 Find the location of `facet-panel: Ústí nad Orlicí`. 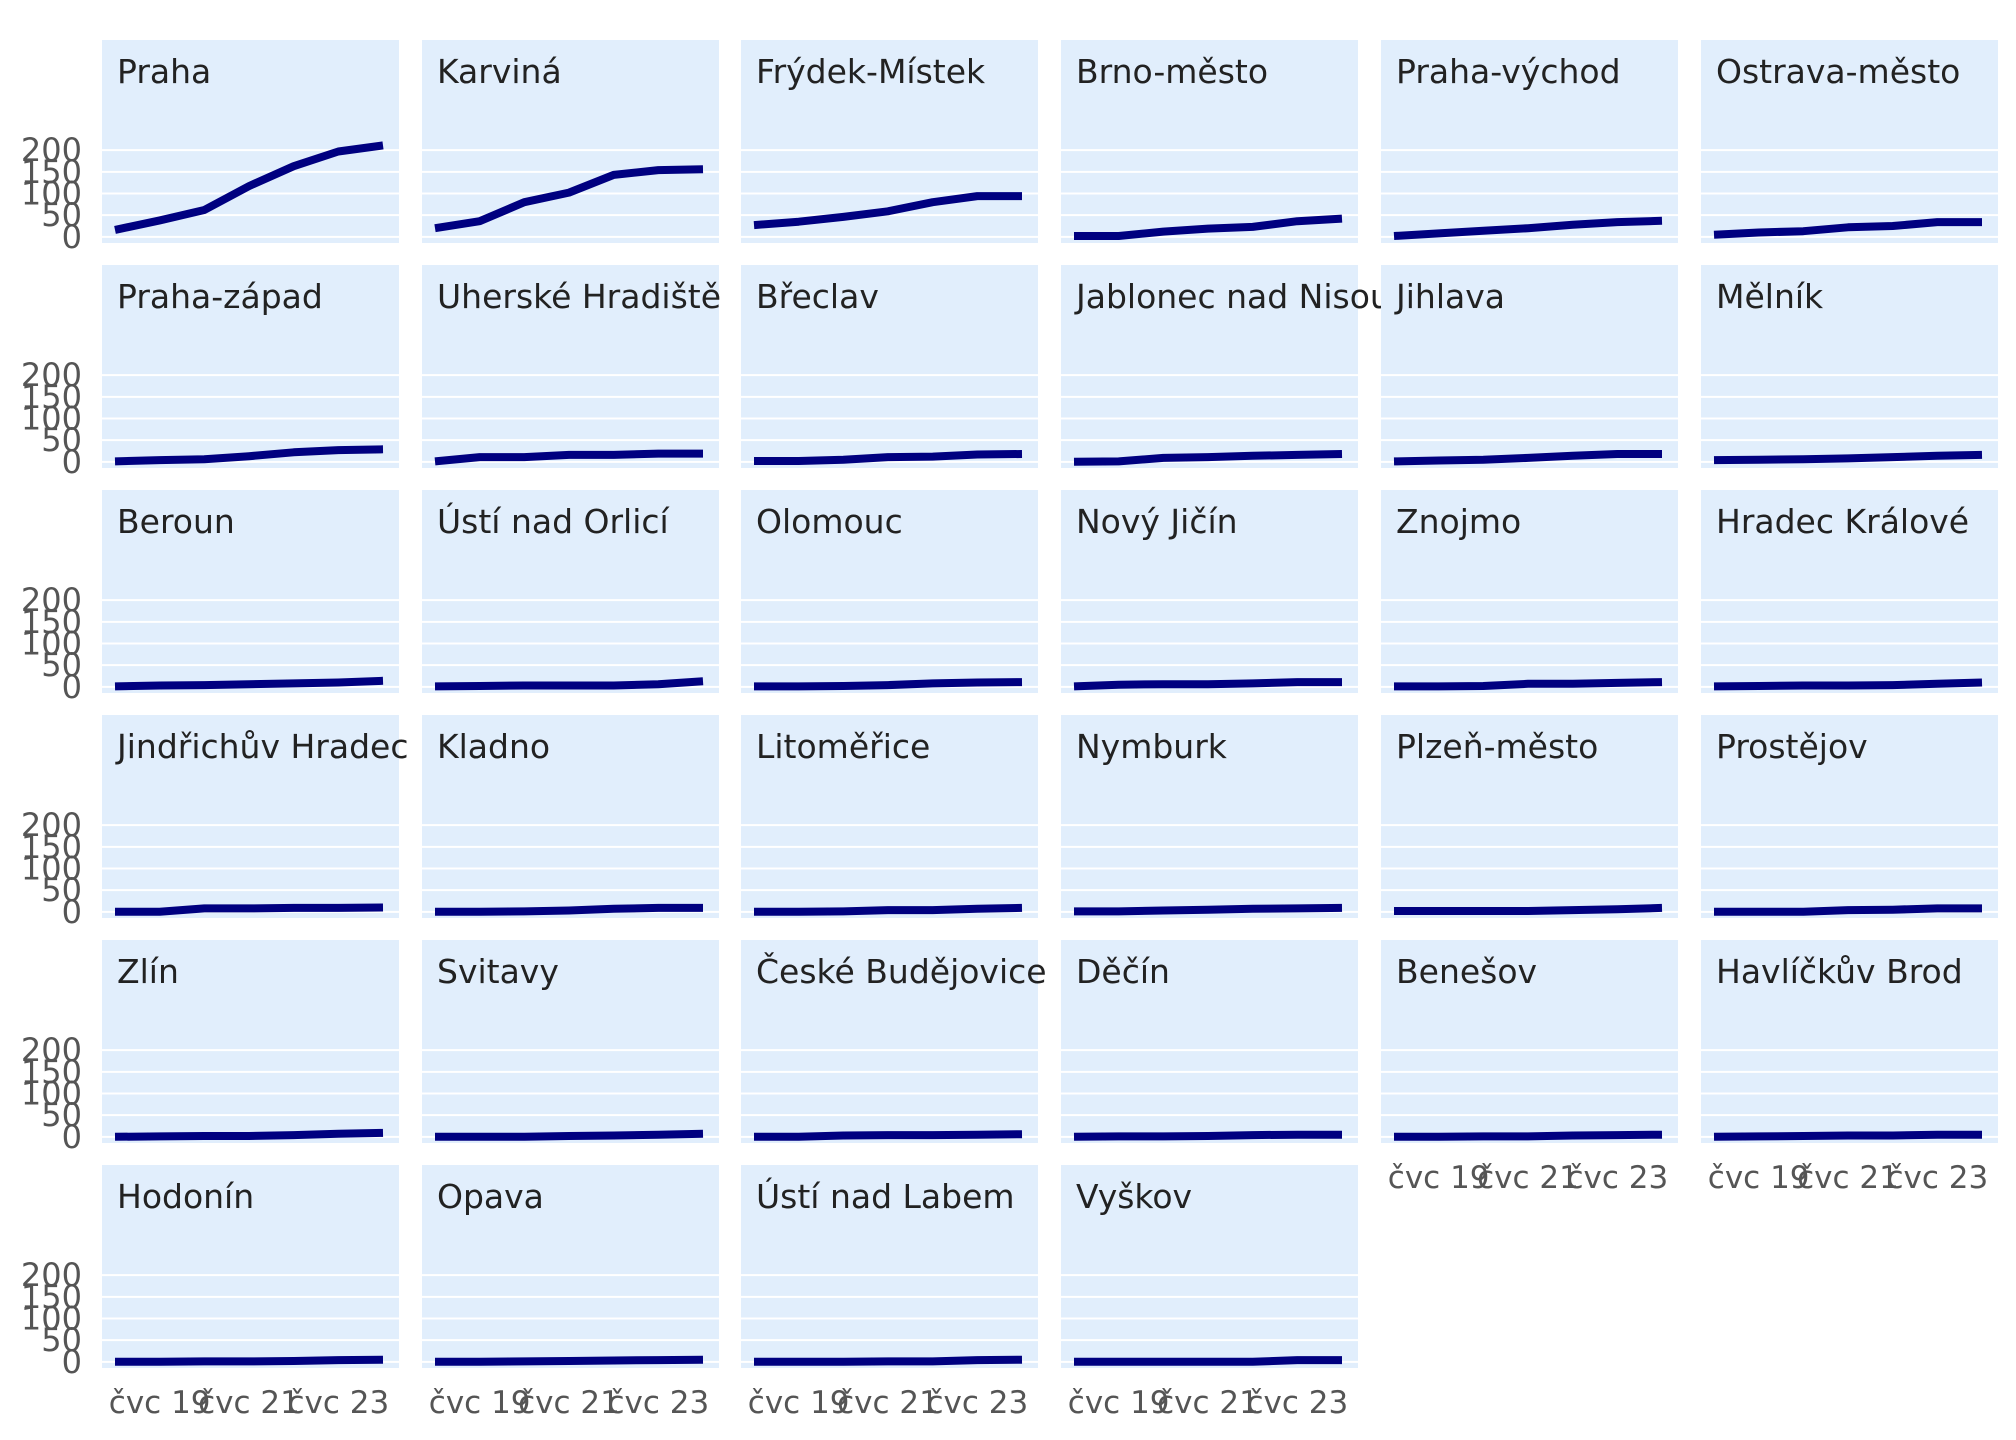

facet-panel: Ústí nad Orlicí is located at coordinates (570, 591).